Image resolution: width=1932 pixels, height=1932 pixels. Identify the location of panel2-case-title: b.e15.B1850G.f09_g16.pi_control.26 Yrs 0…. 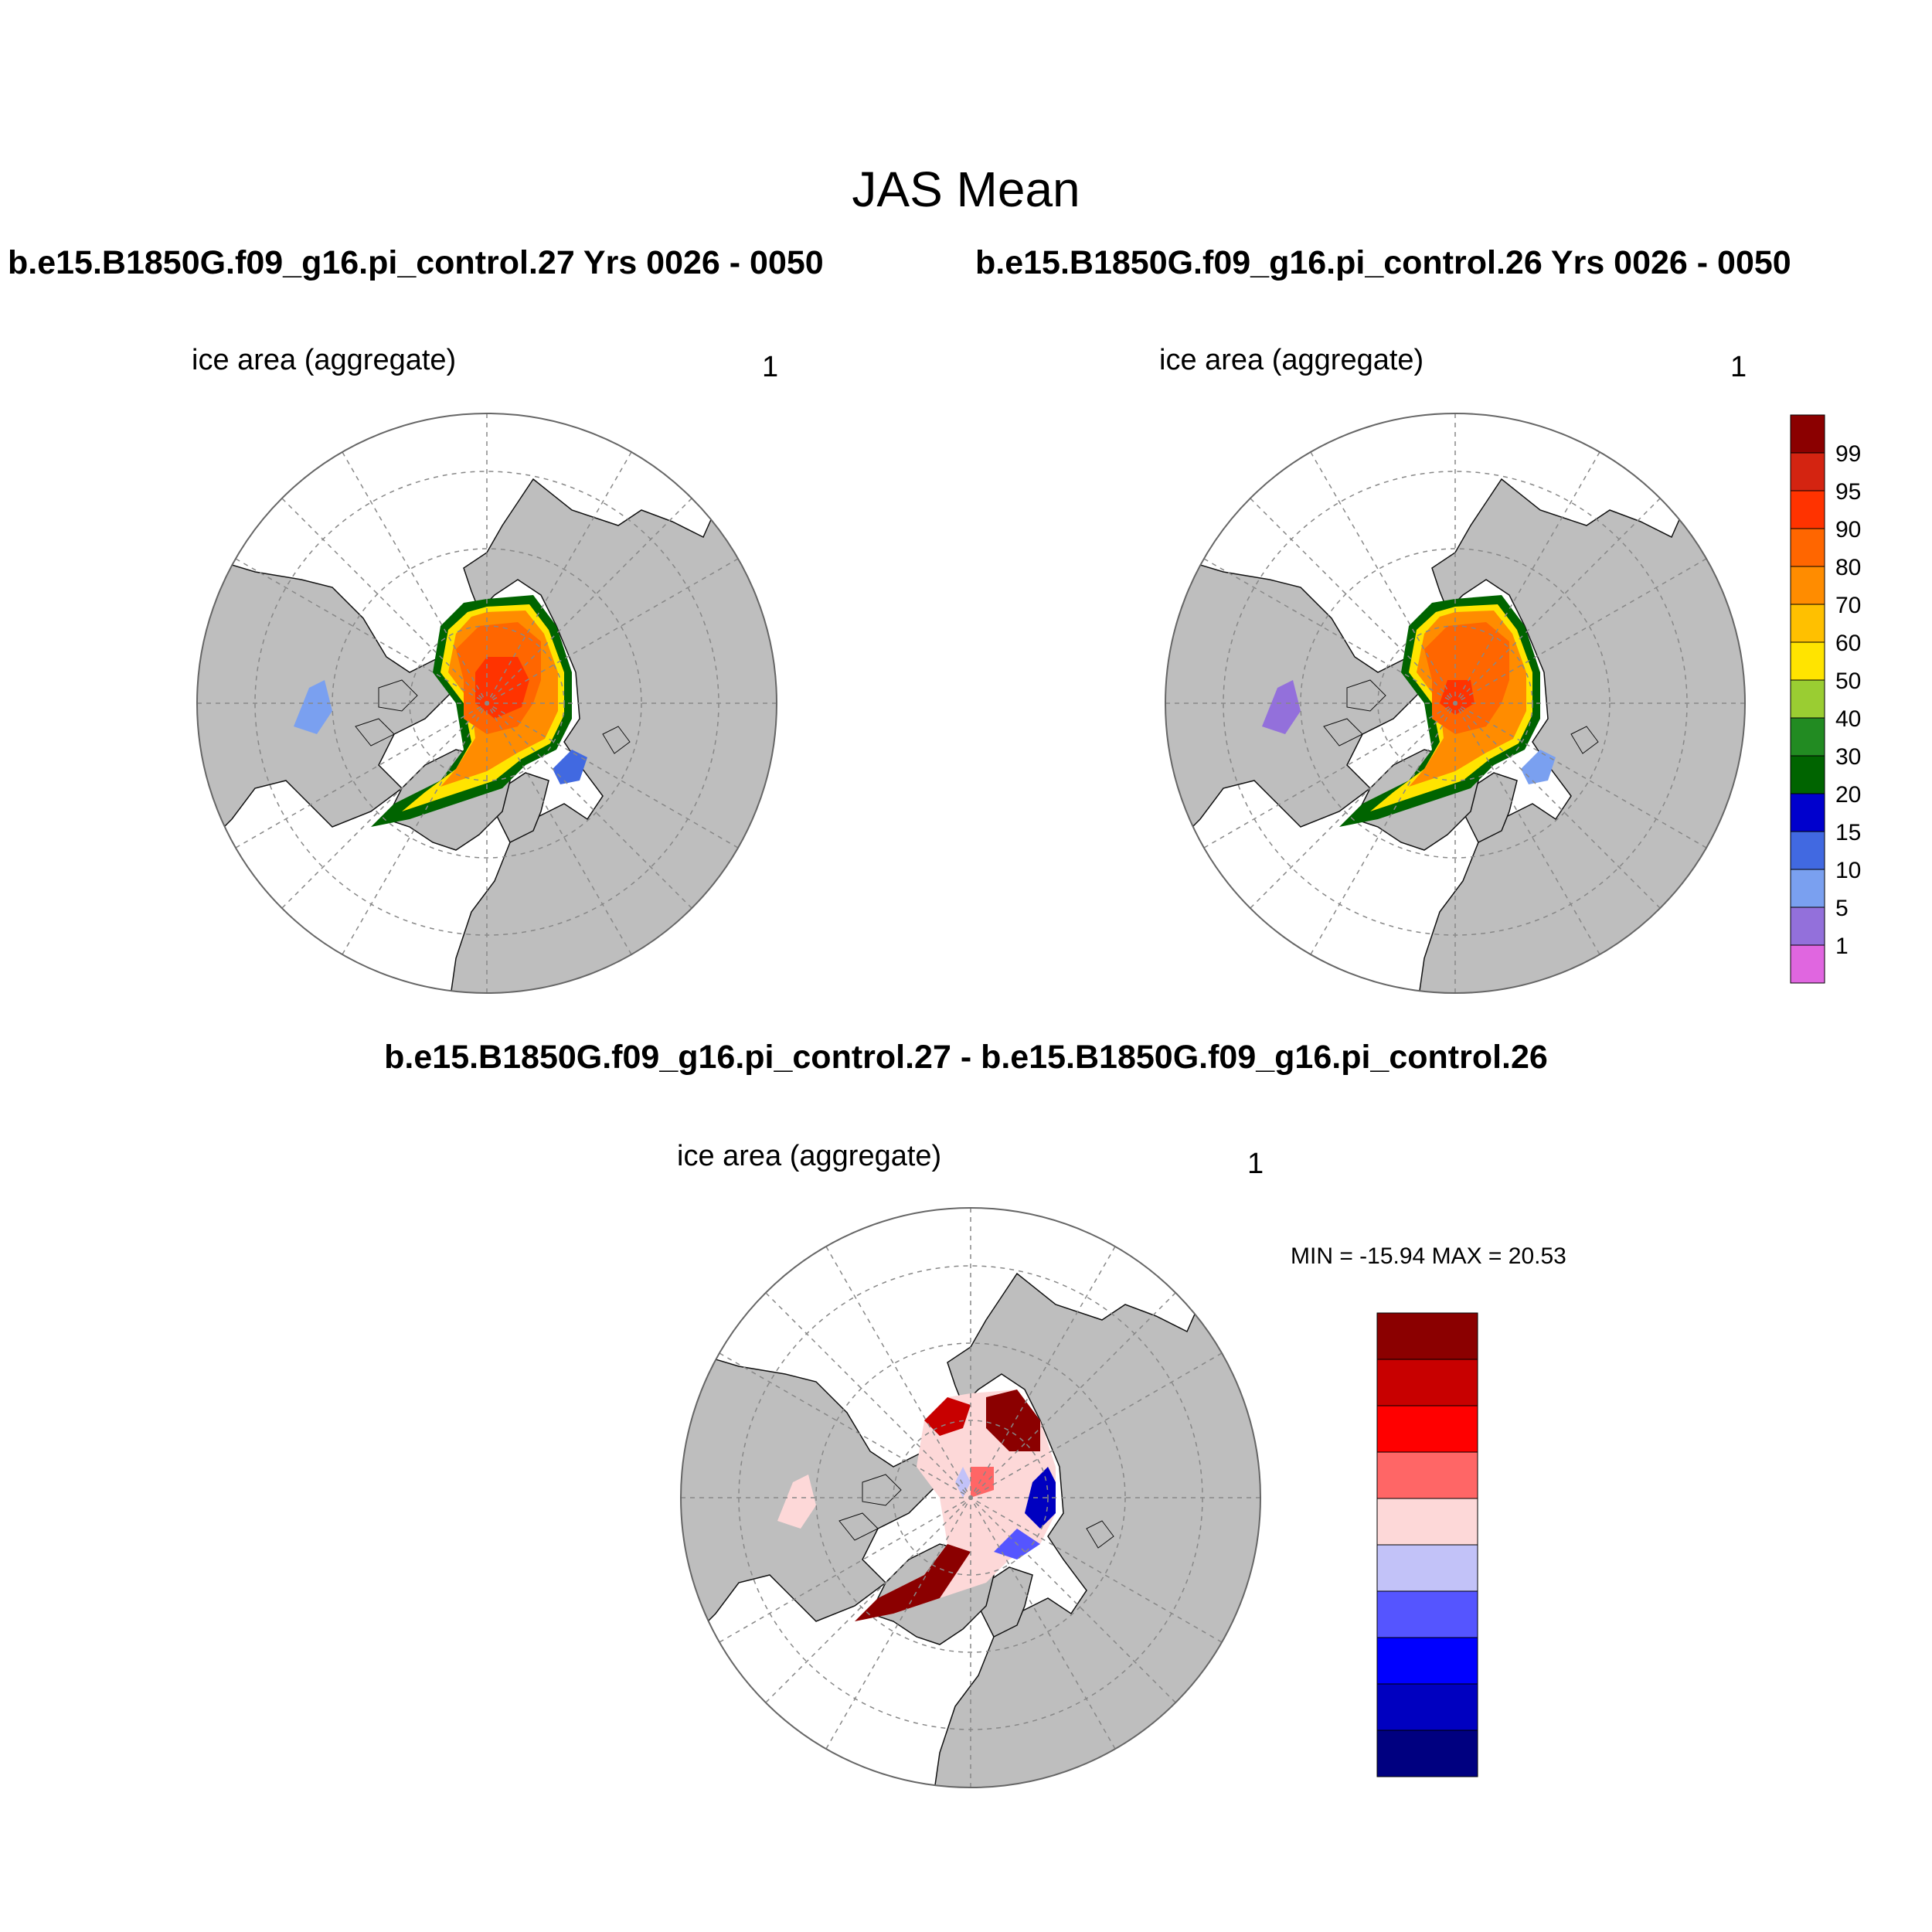
(1383, 262).